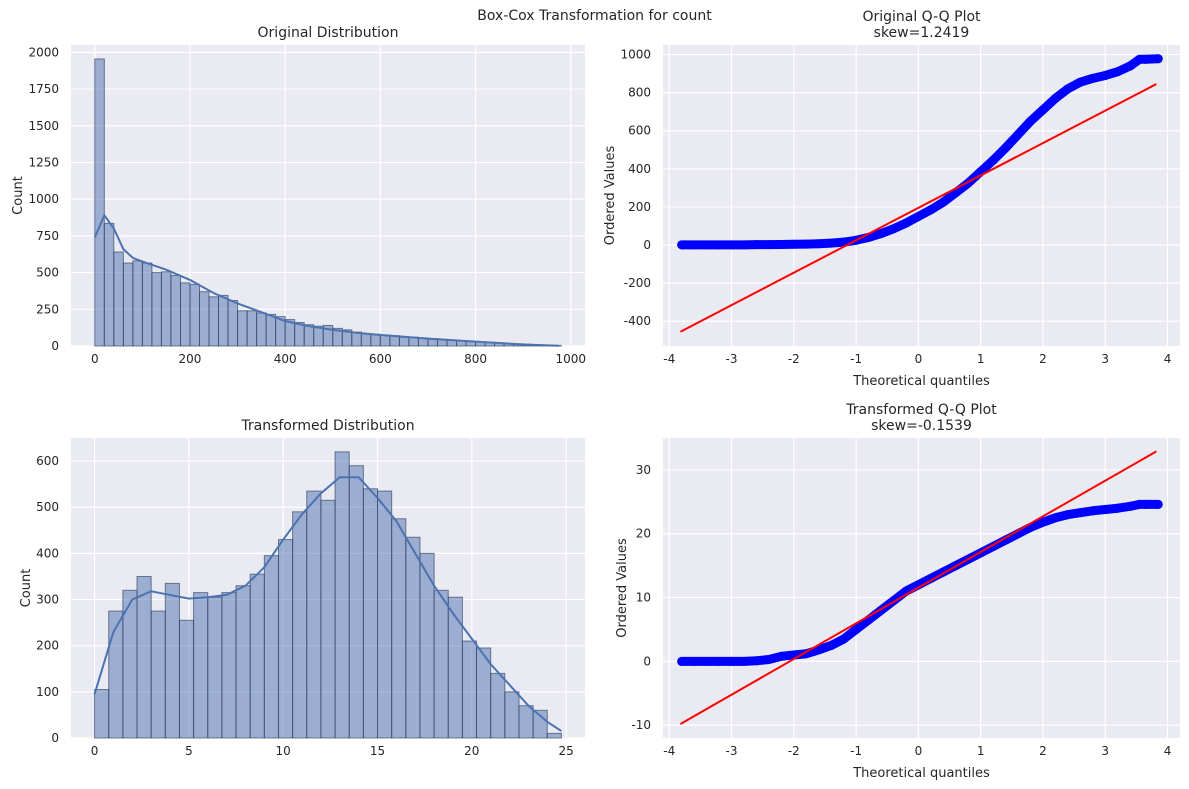 This screenshot has width=1189, height=789. What do you see at coordinates (920, 152) in the screenshot?
I see `qq-point-trace` at bounding box center [920, 152].